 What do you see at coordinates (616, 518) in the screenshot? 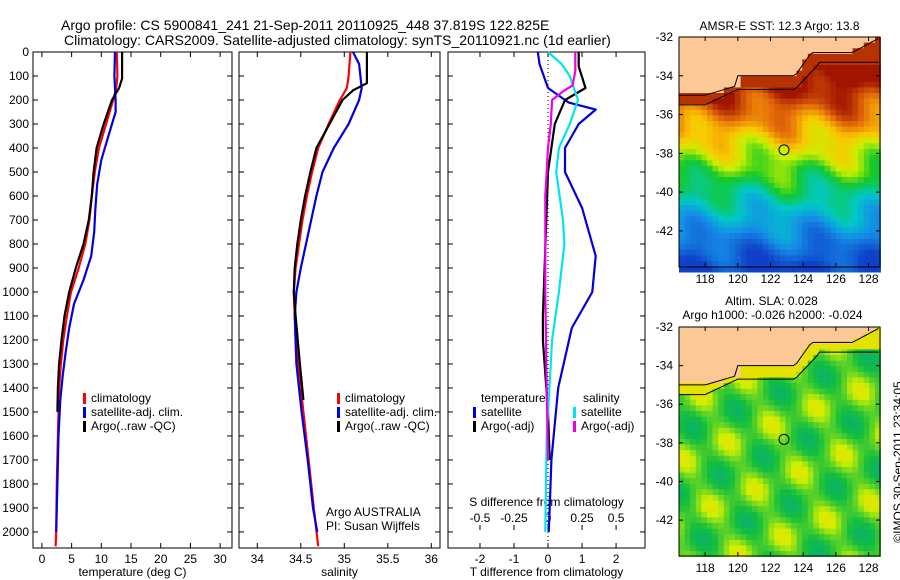
I see `sdiff-tick-label: 0.5` at bounding box center [616, 518].